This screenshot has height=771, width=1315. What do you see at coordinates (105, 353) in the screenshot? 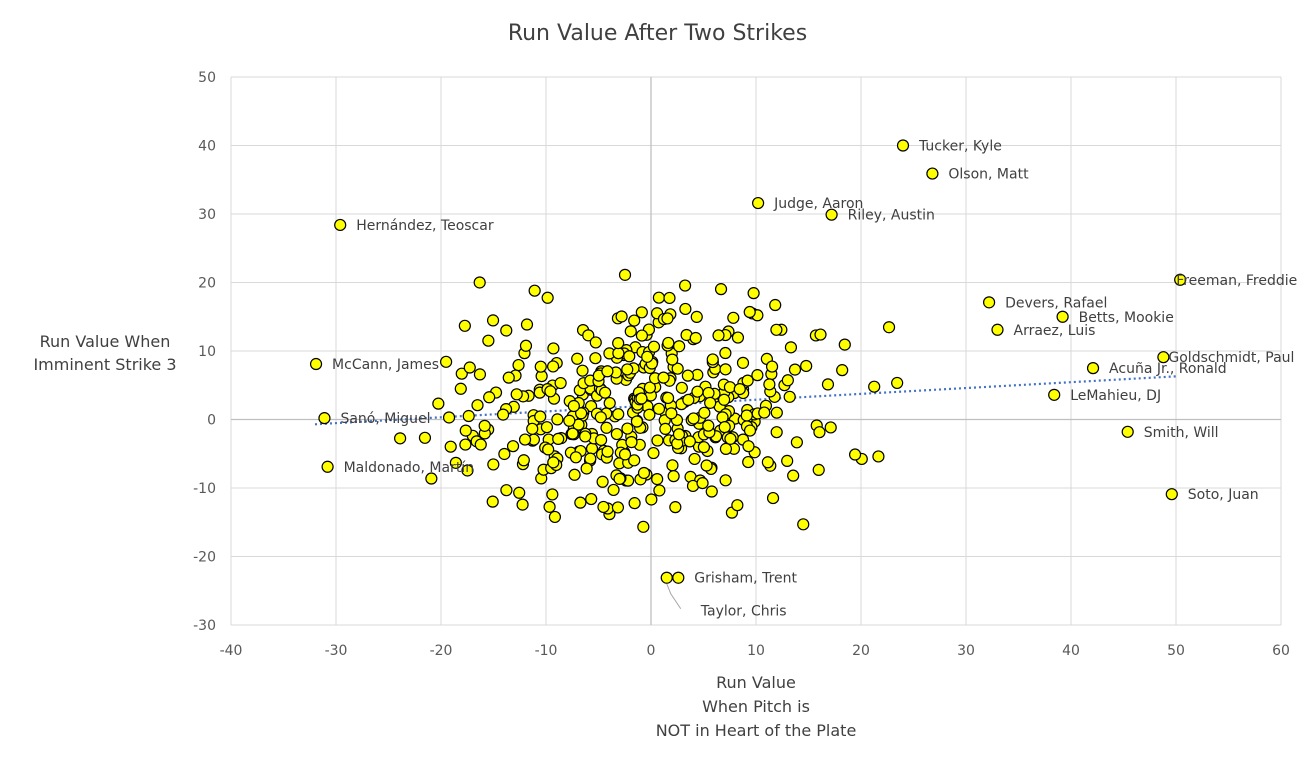
I see `y-axis-label: Run Value When Imminent Strike 3` at bounding box center [105, 353].